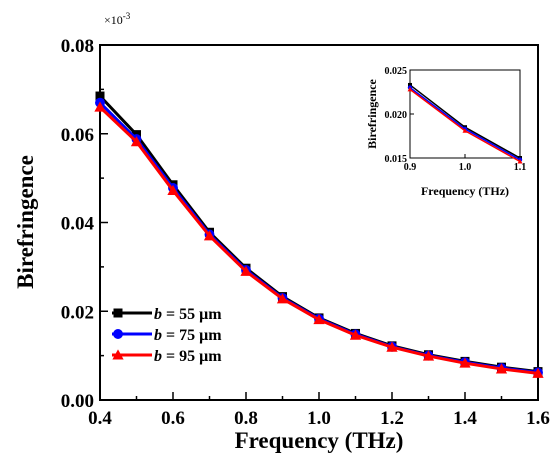  I want to click on inset-y-axis-title: Birefringence, so click(372, 113).